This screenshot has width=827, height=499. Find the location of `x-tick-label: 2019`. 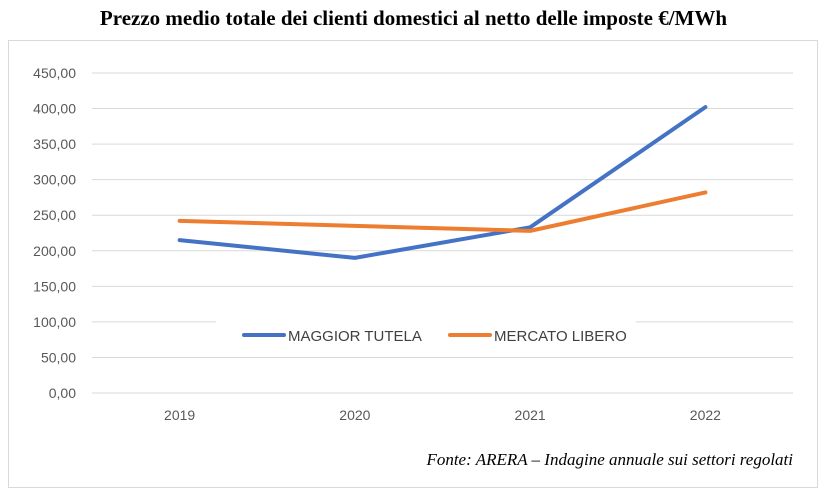

x-tick-label: 2019 is located at coordinates (179, 415).